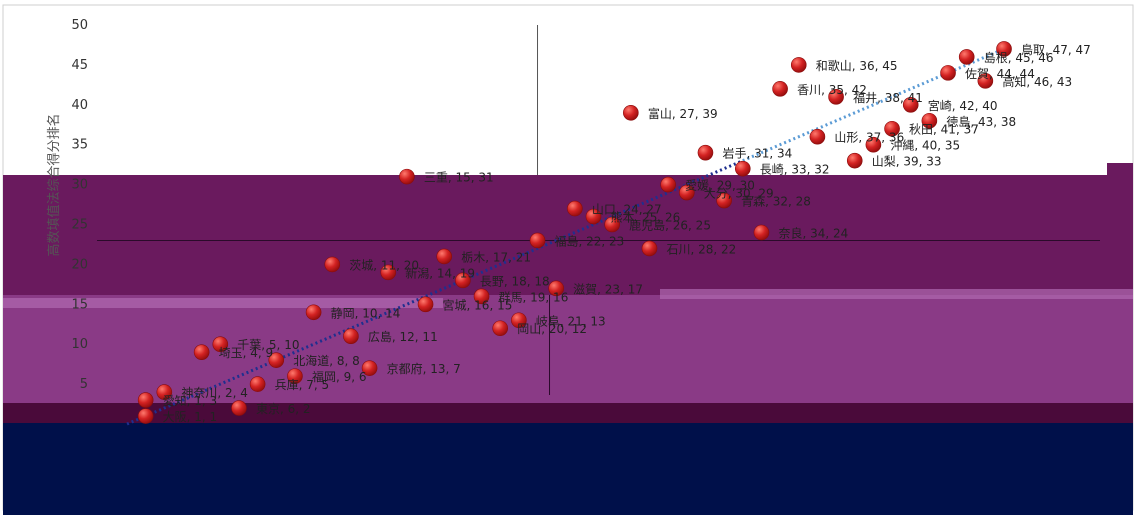 Image resolution: width=1136 pixels, height=519 pixels. Describe the element at coordinates (440, 272) in the screenshot. I see `point-label: 新潟, 14, 19` at that location.